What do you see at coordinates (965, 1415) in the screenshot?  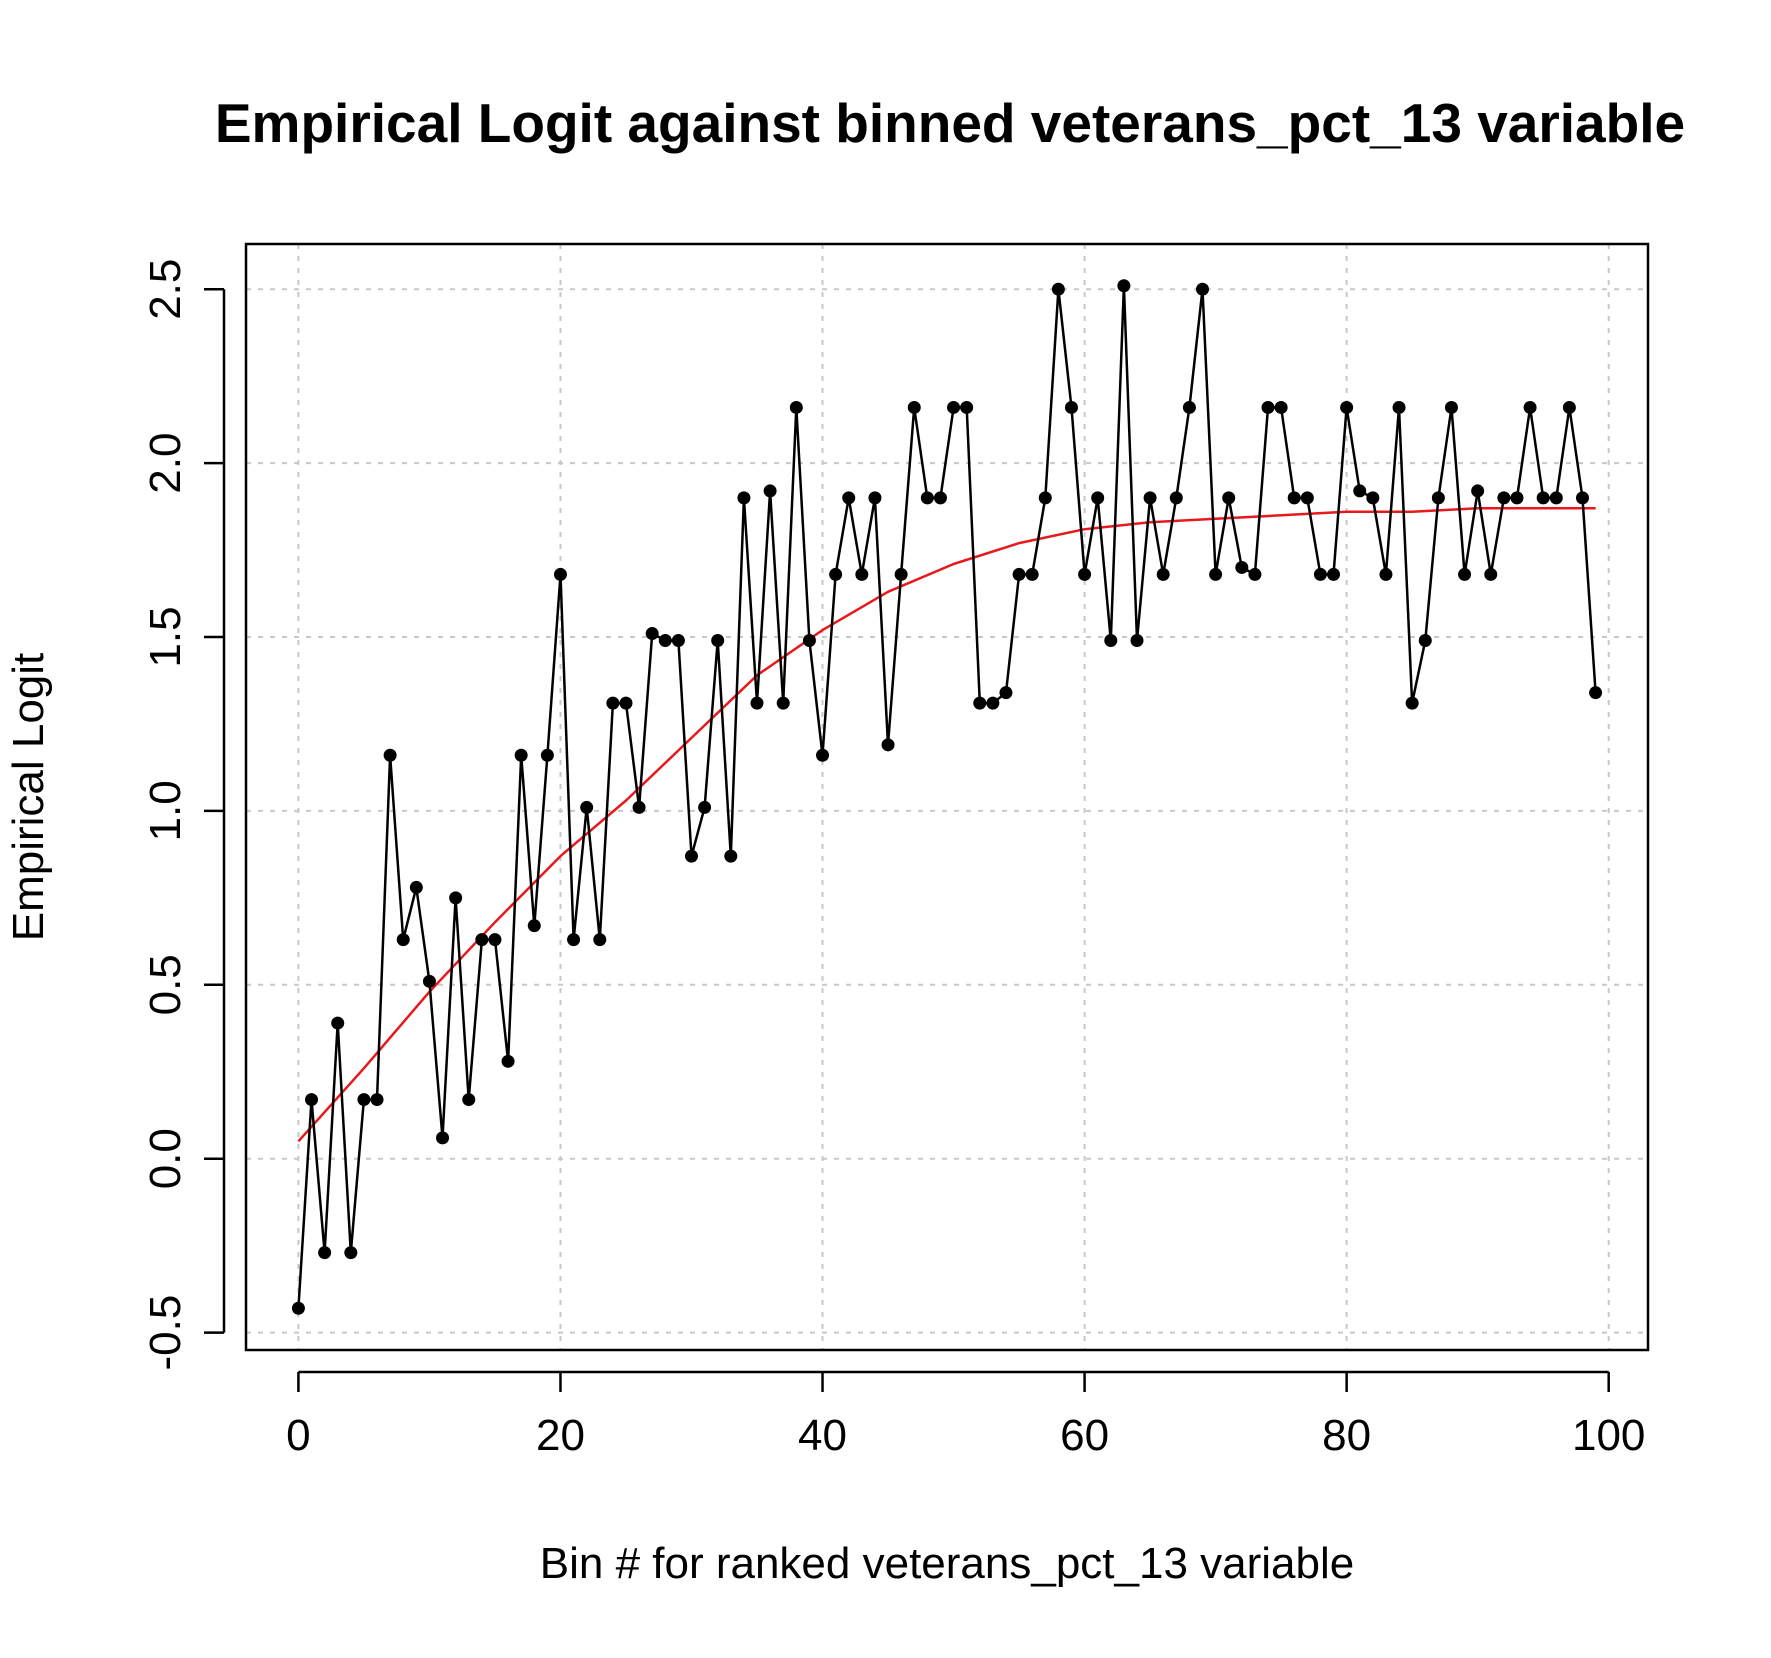 I see `x-axis: 0 20 40 60 80 100` at bounding box center [965, 1415].